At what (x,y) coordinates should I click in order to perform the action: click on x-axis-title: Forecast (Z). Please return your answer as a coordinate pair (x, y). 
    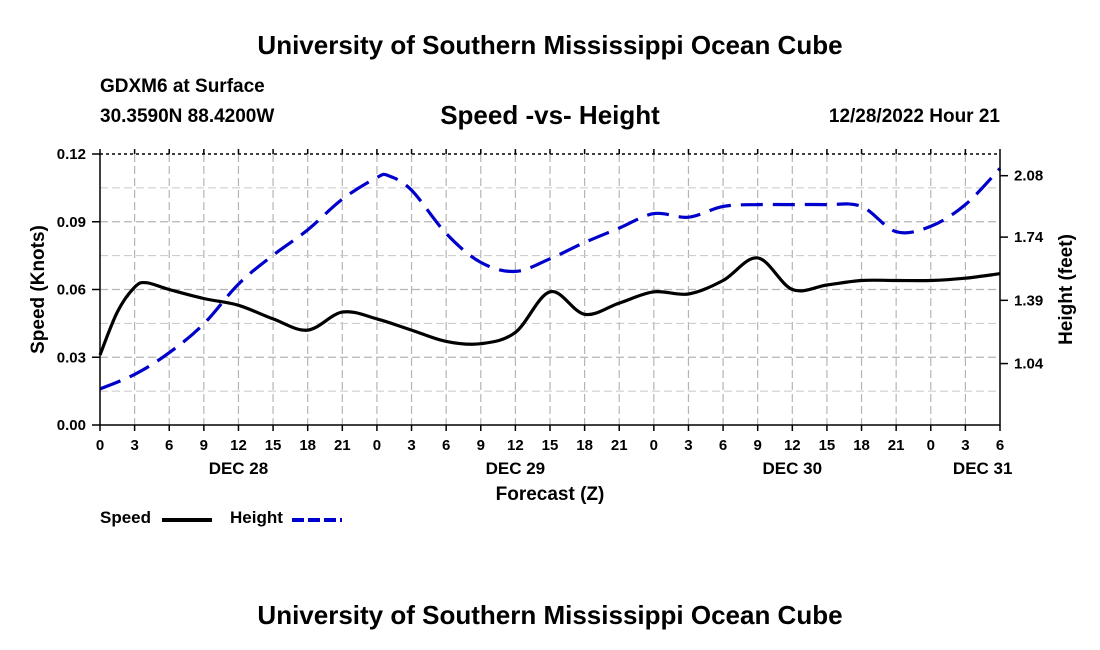
    Looking at the image, I should click on (550, 494).